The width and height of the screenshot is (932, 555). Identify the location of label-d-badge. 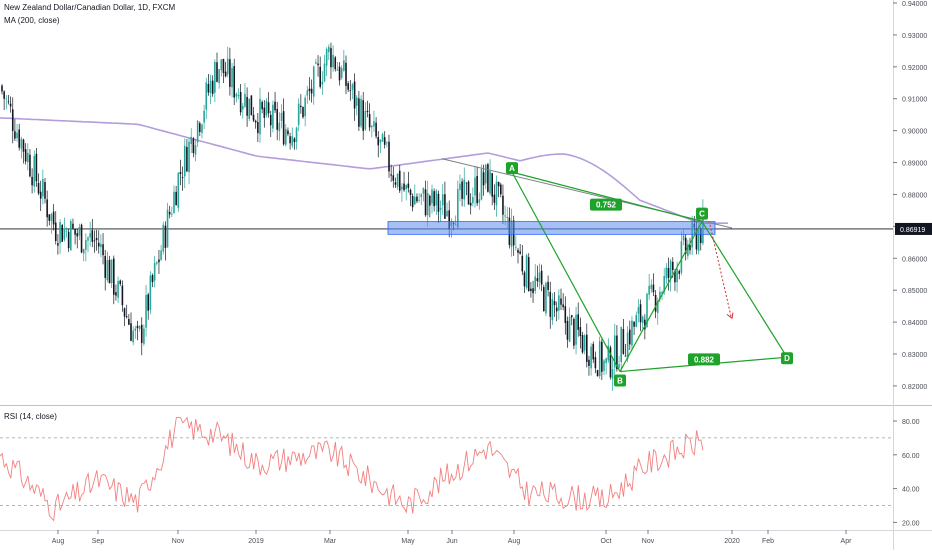
(787, 358).